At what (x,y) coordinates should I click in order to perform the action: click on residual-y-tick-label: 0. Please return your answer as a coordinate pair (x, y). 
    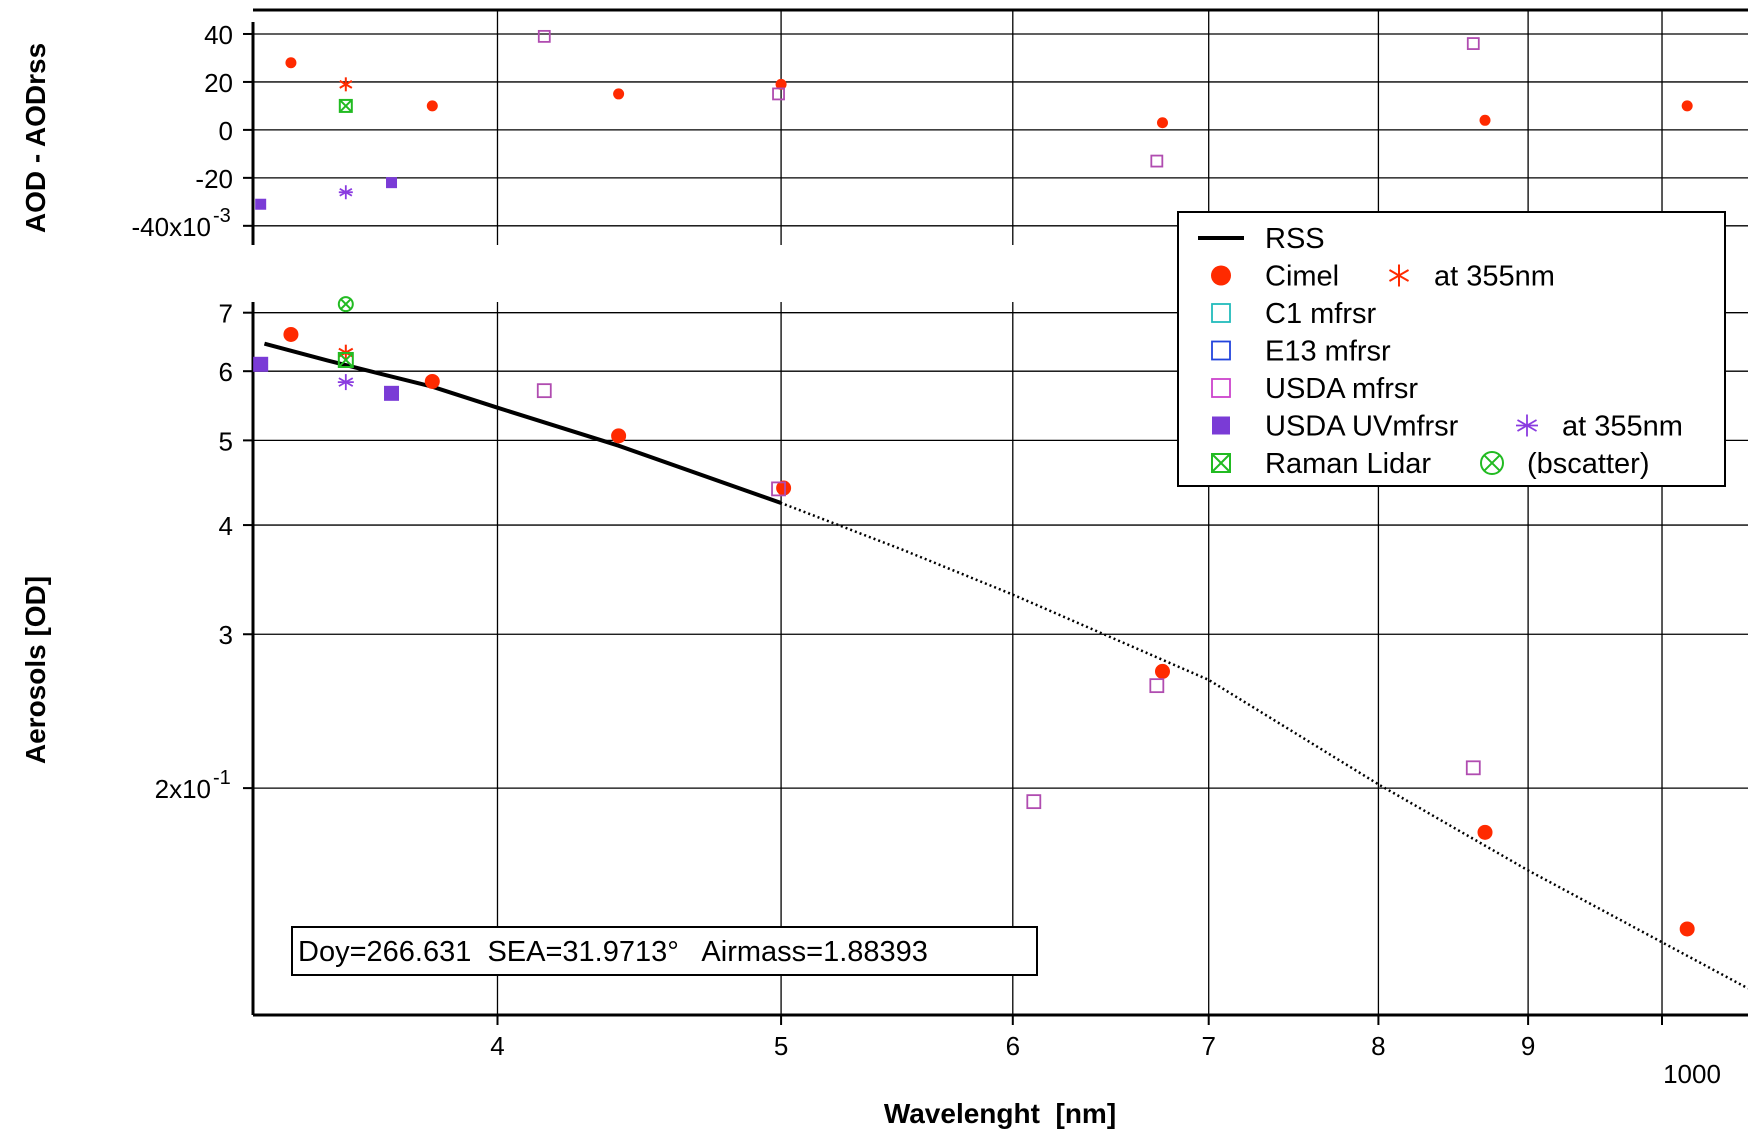
    Looking at the image, I should click on (226, 131).